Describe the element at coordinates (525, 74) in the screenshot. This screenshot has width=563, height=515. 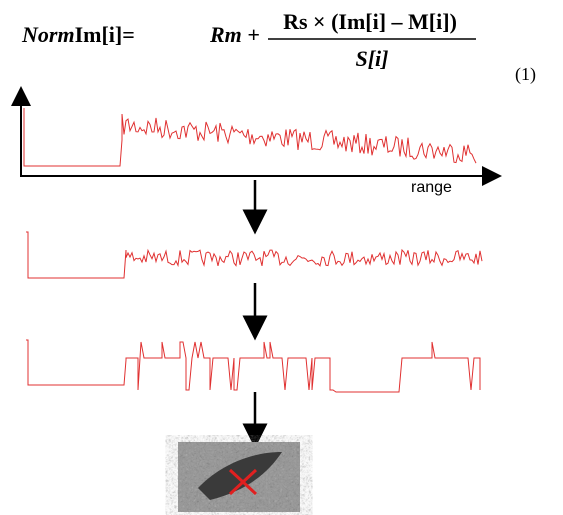
I see `equation-number: (1)` at that location.